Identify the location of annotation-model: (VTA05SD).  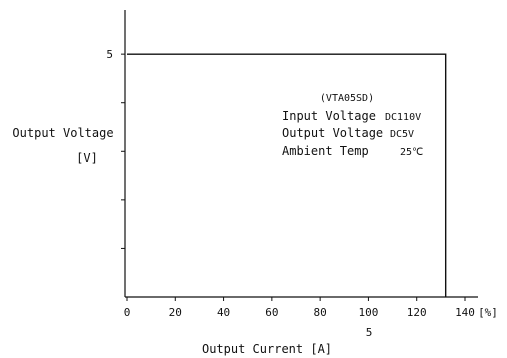
(347, 98).